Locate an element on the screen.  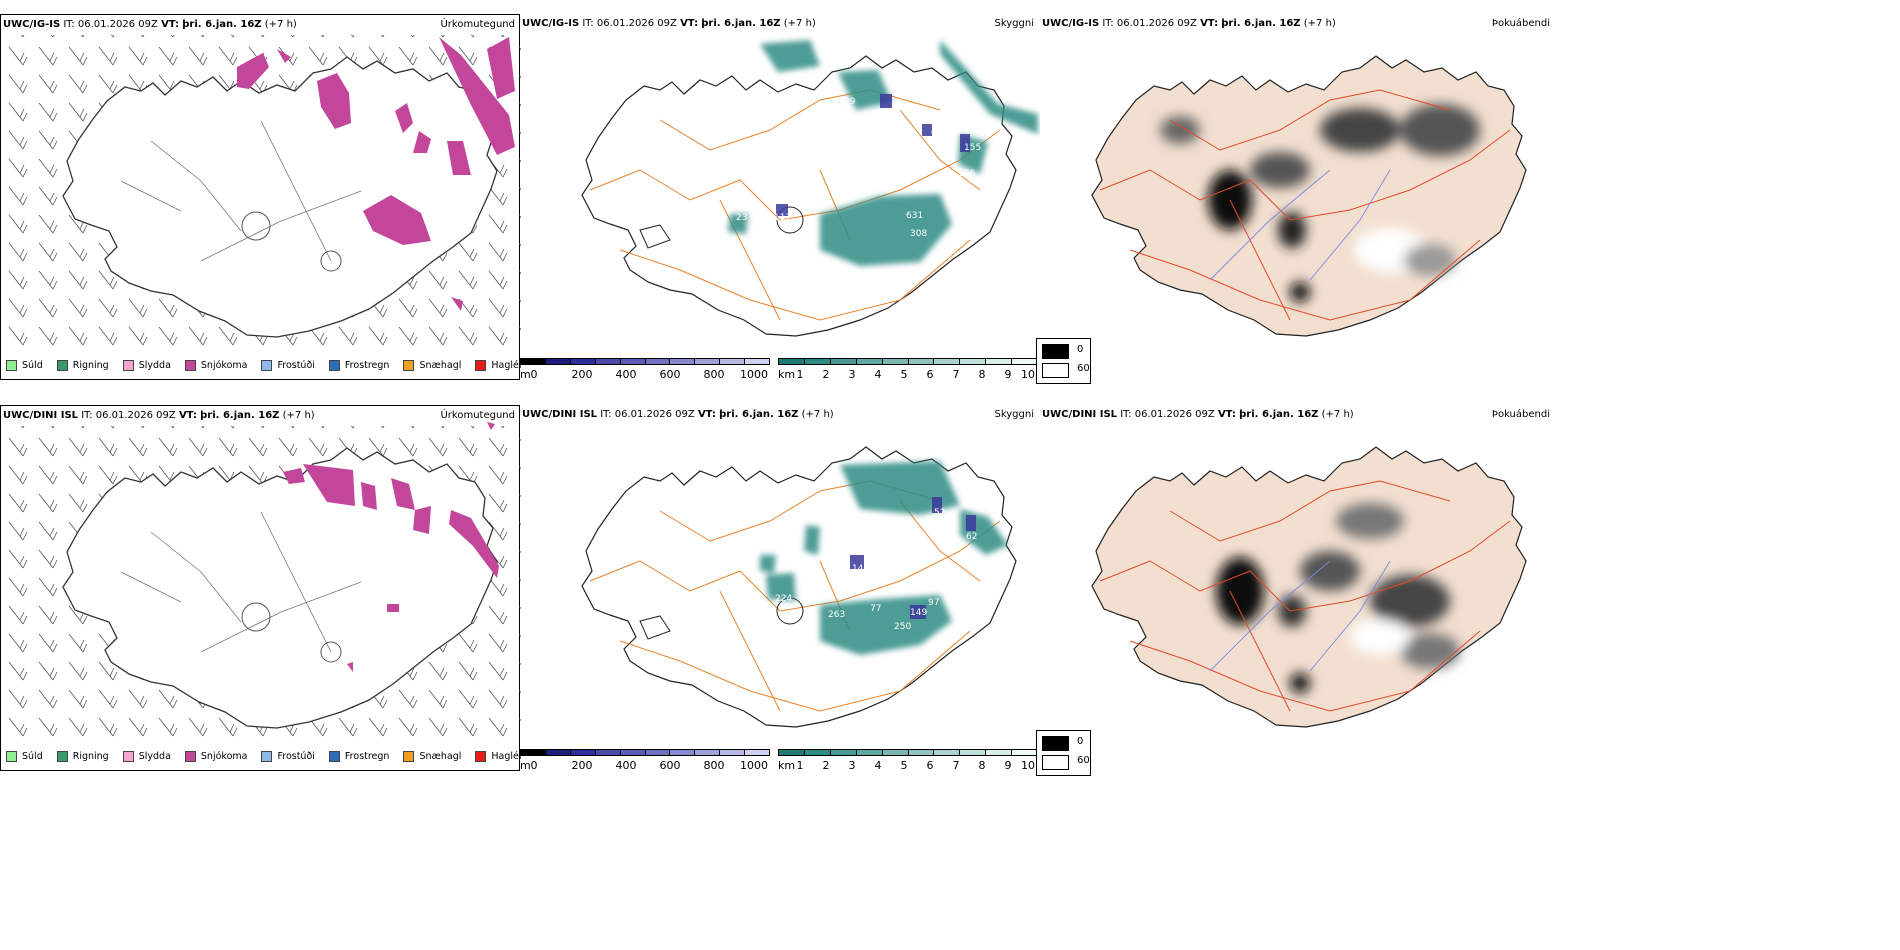
cloud-map: 29 181 34 155 106 52 631 308 23 111 is located at coordinates (809, 188).